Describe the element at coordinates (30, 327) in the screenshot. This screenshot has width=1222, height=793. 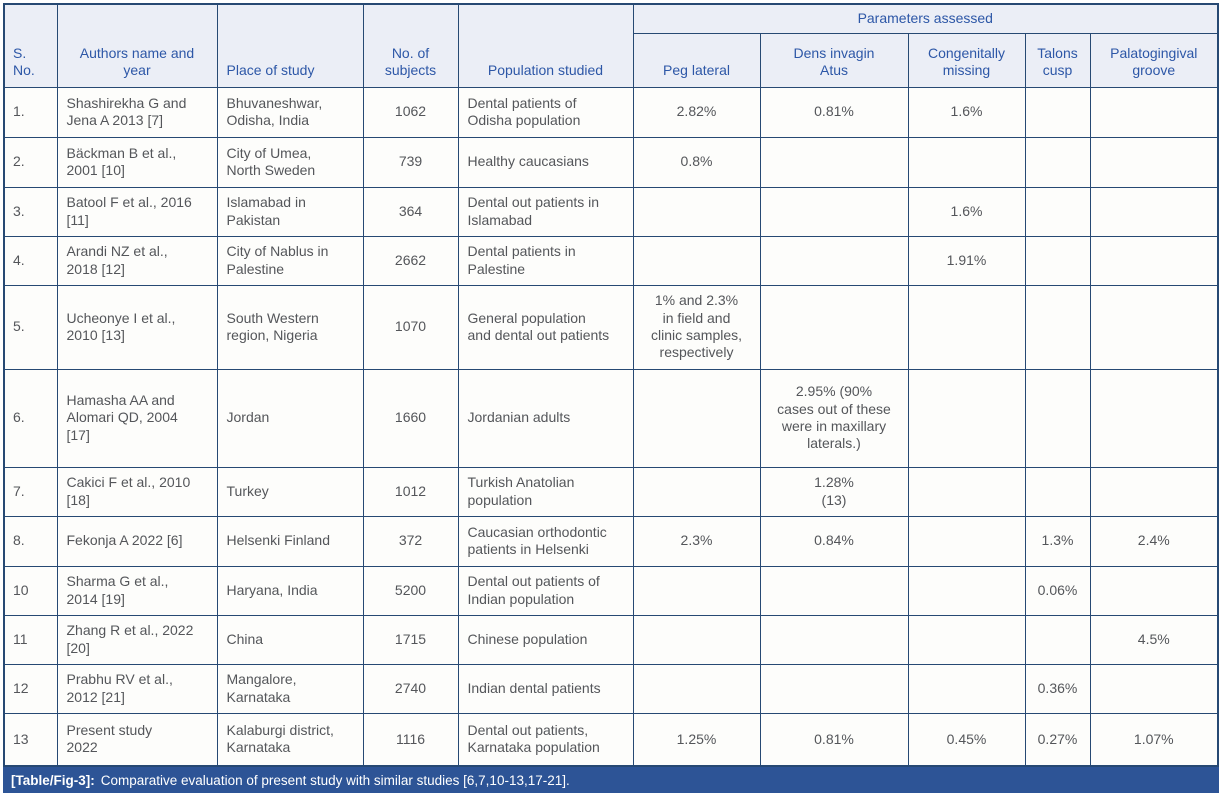
I see `cell-s-no: 5.` at that location.